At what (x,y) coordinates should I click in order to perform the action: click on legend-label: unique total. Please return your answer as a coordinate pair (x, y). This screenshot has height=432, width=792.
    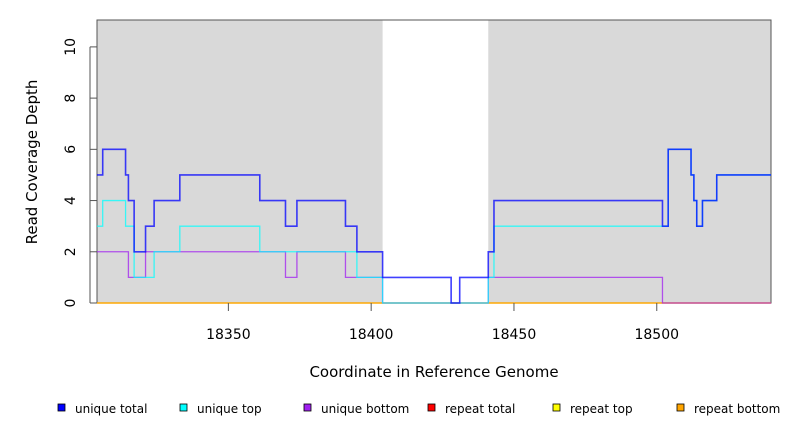
    Looking at the image, I should click on (111, 409).